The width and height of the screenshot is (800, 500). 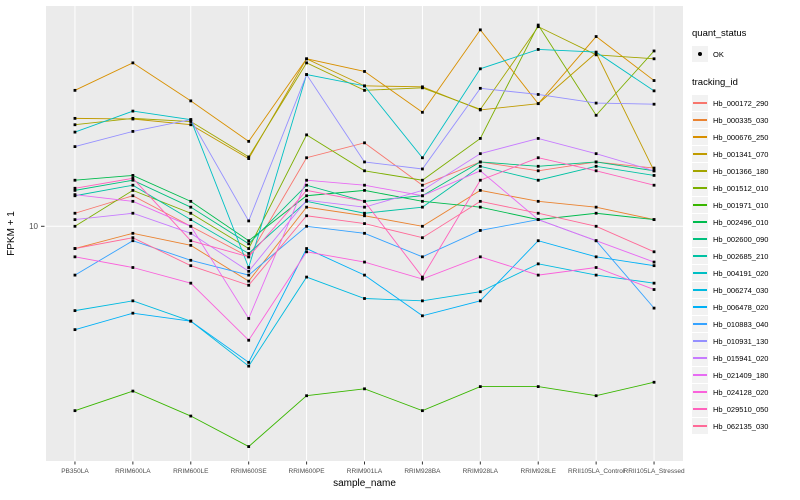 I want to click on legend-item-Hb_002685_210: Hb_002685_210, so click(x=745, y=256).